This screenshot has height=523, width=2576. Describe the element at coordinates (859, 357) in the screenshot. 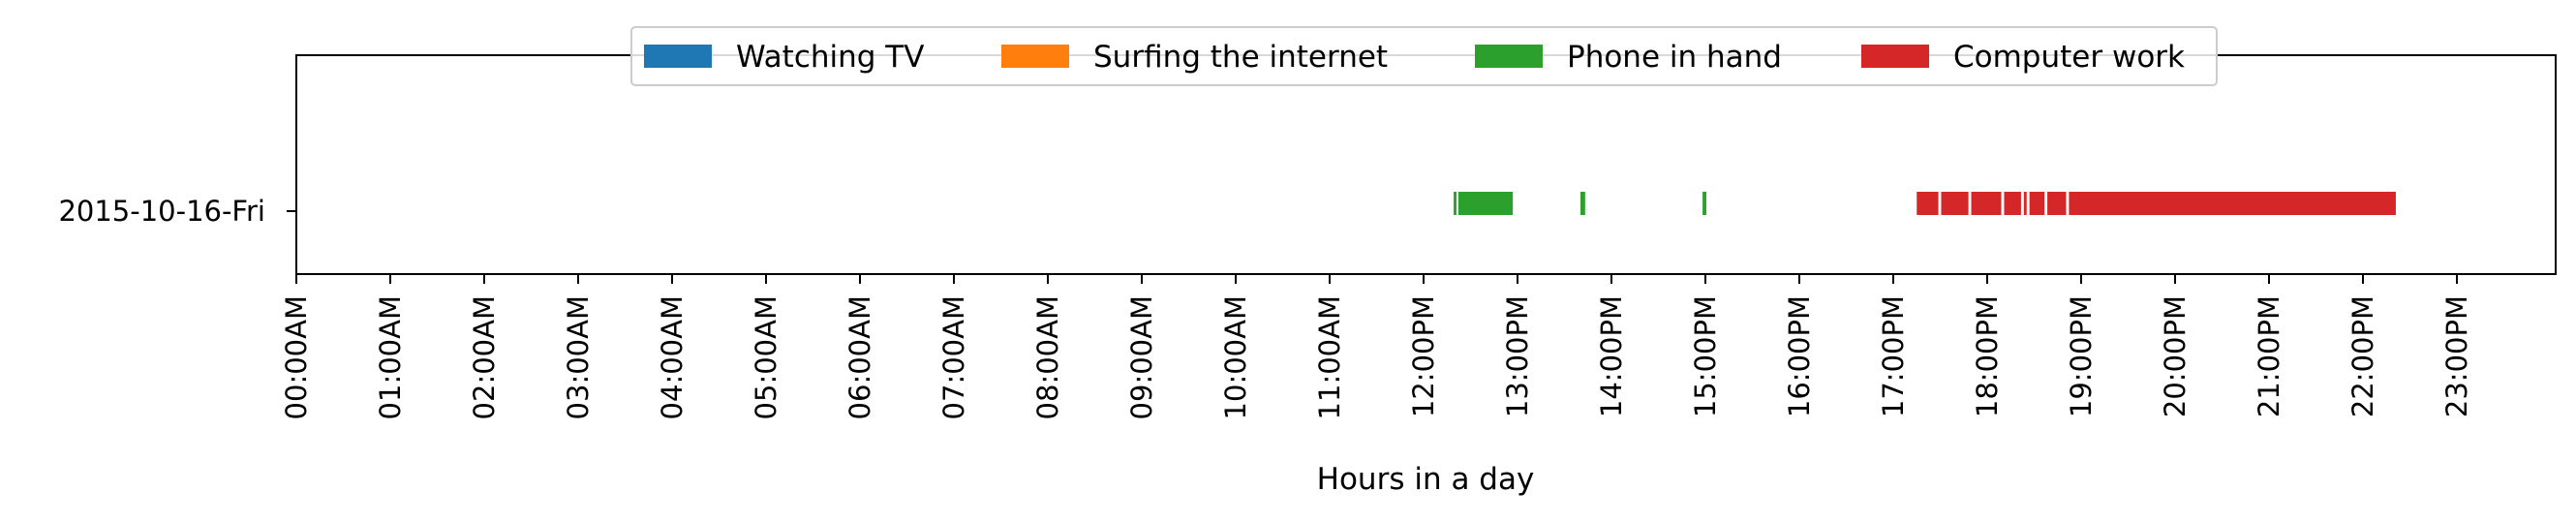

I see `x-tick-label: 06:00AM` at that location.